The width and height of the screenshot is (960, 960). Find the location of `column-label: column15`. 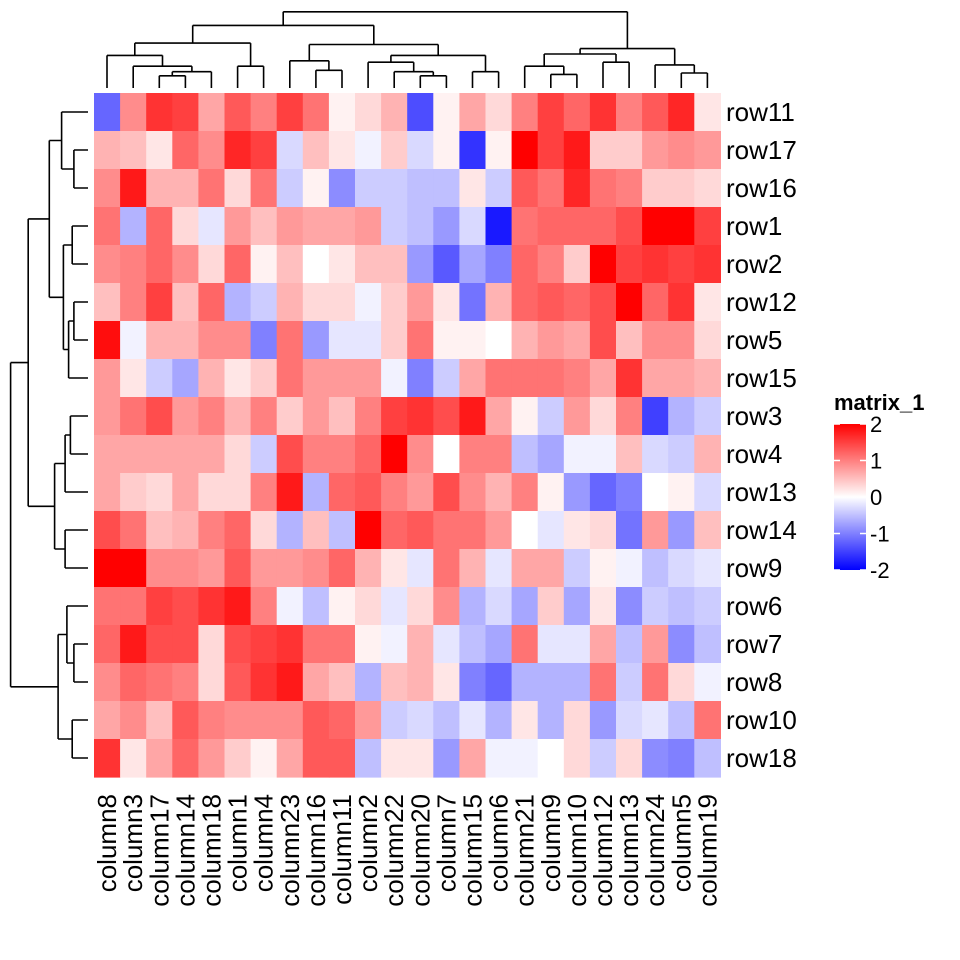

column-label: column15 is located at coordinates (473, 850).